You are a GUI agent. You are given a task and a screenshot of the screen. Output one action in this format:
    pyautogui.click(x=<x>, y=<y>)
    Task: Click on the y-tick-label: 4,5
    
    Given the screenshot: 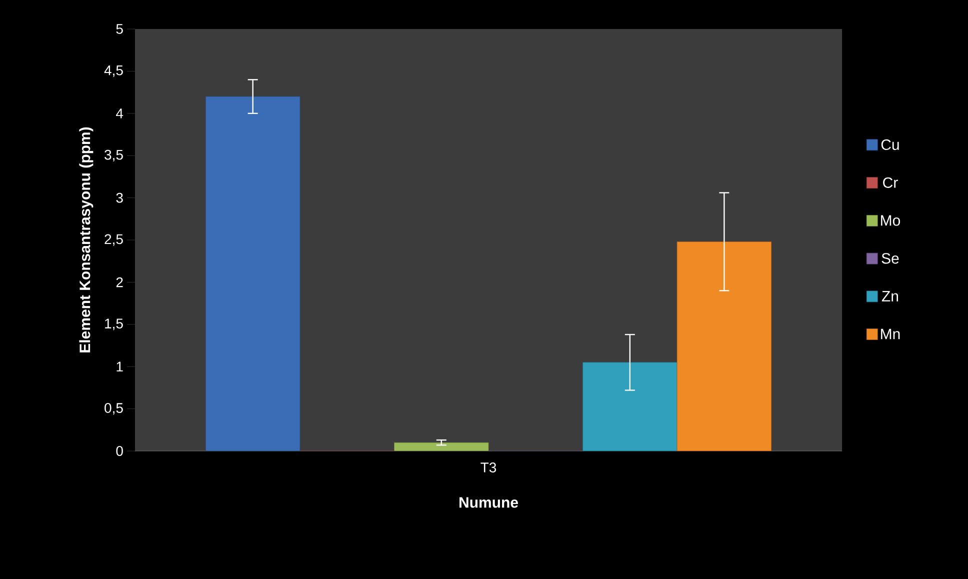 What is the action you would take?
    pyautogui.click(x=113, y=71)
    